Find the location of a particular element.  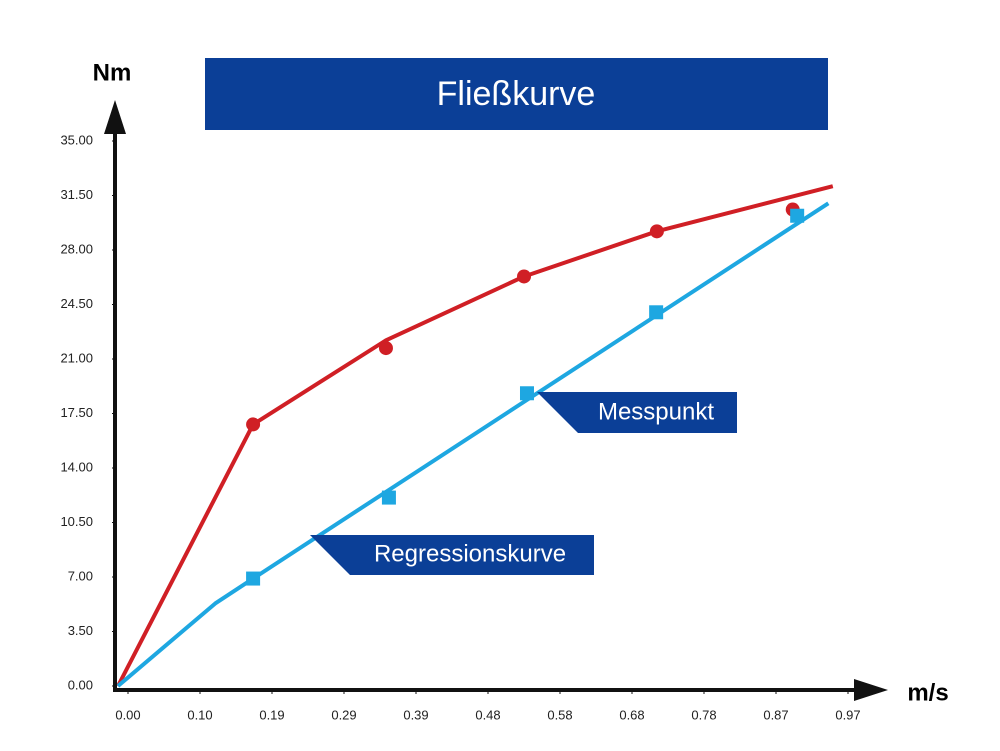

y-tick-label: 35.00 is located at coordinates (76, 139).